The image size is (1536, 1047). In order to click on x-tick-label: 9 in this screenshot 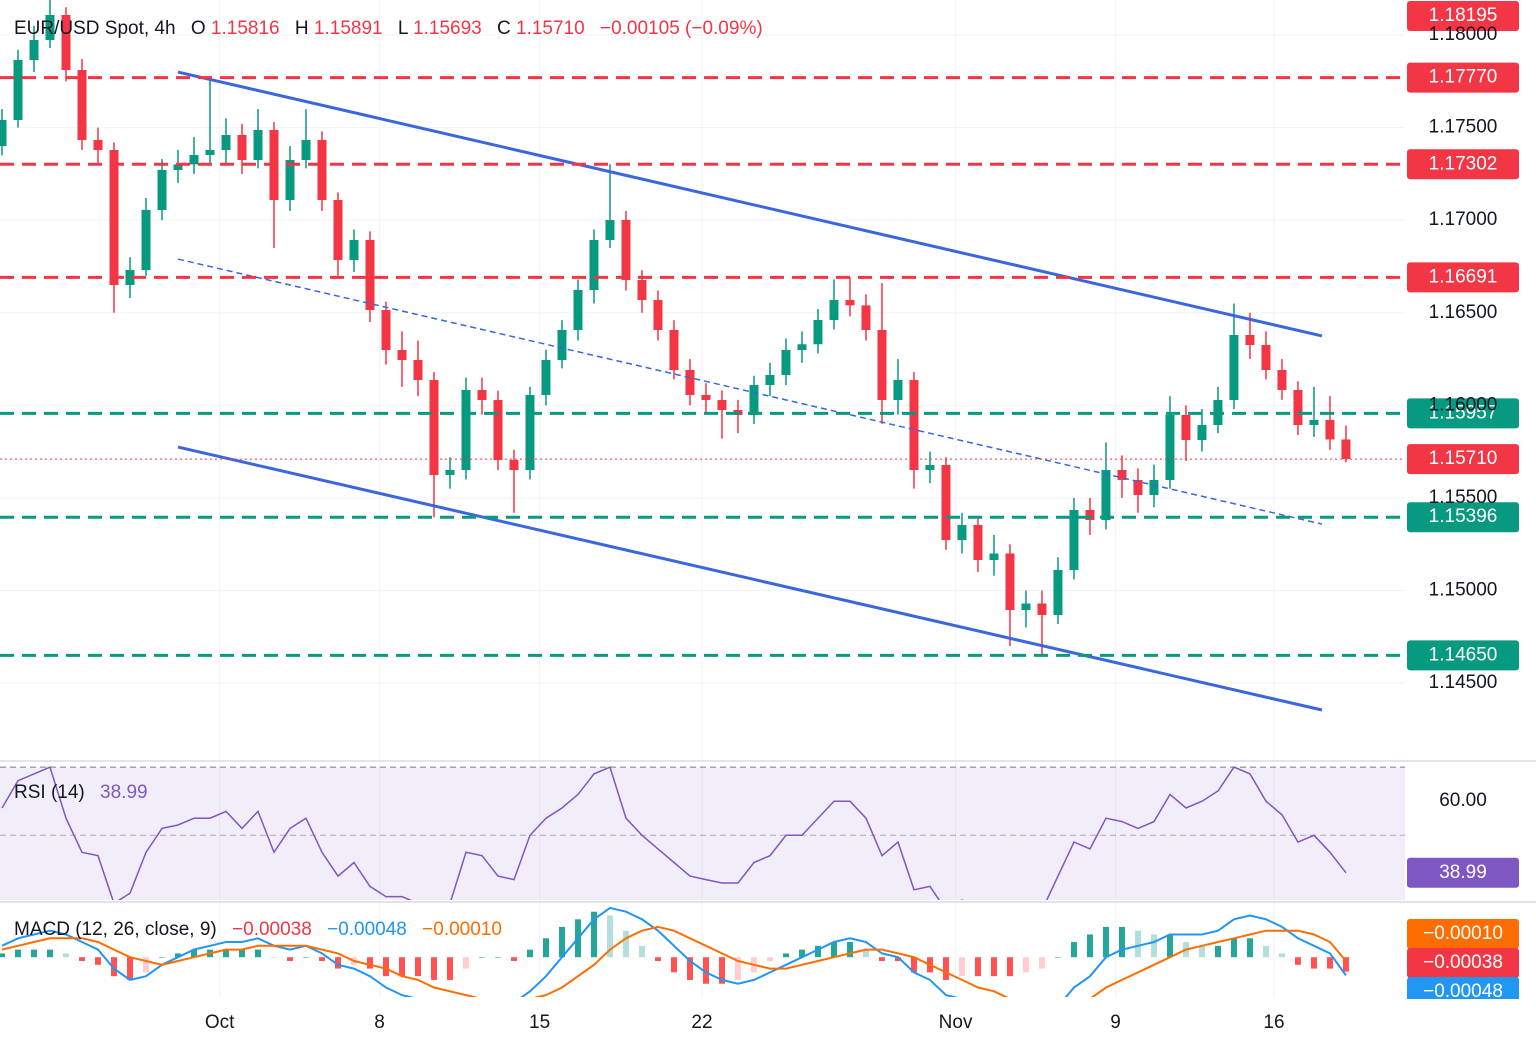, I will do `click(1115, 1022)`.